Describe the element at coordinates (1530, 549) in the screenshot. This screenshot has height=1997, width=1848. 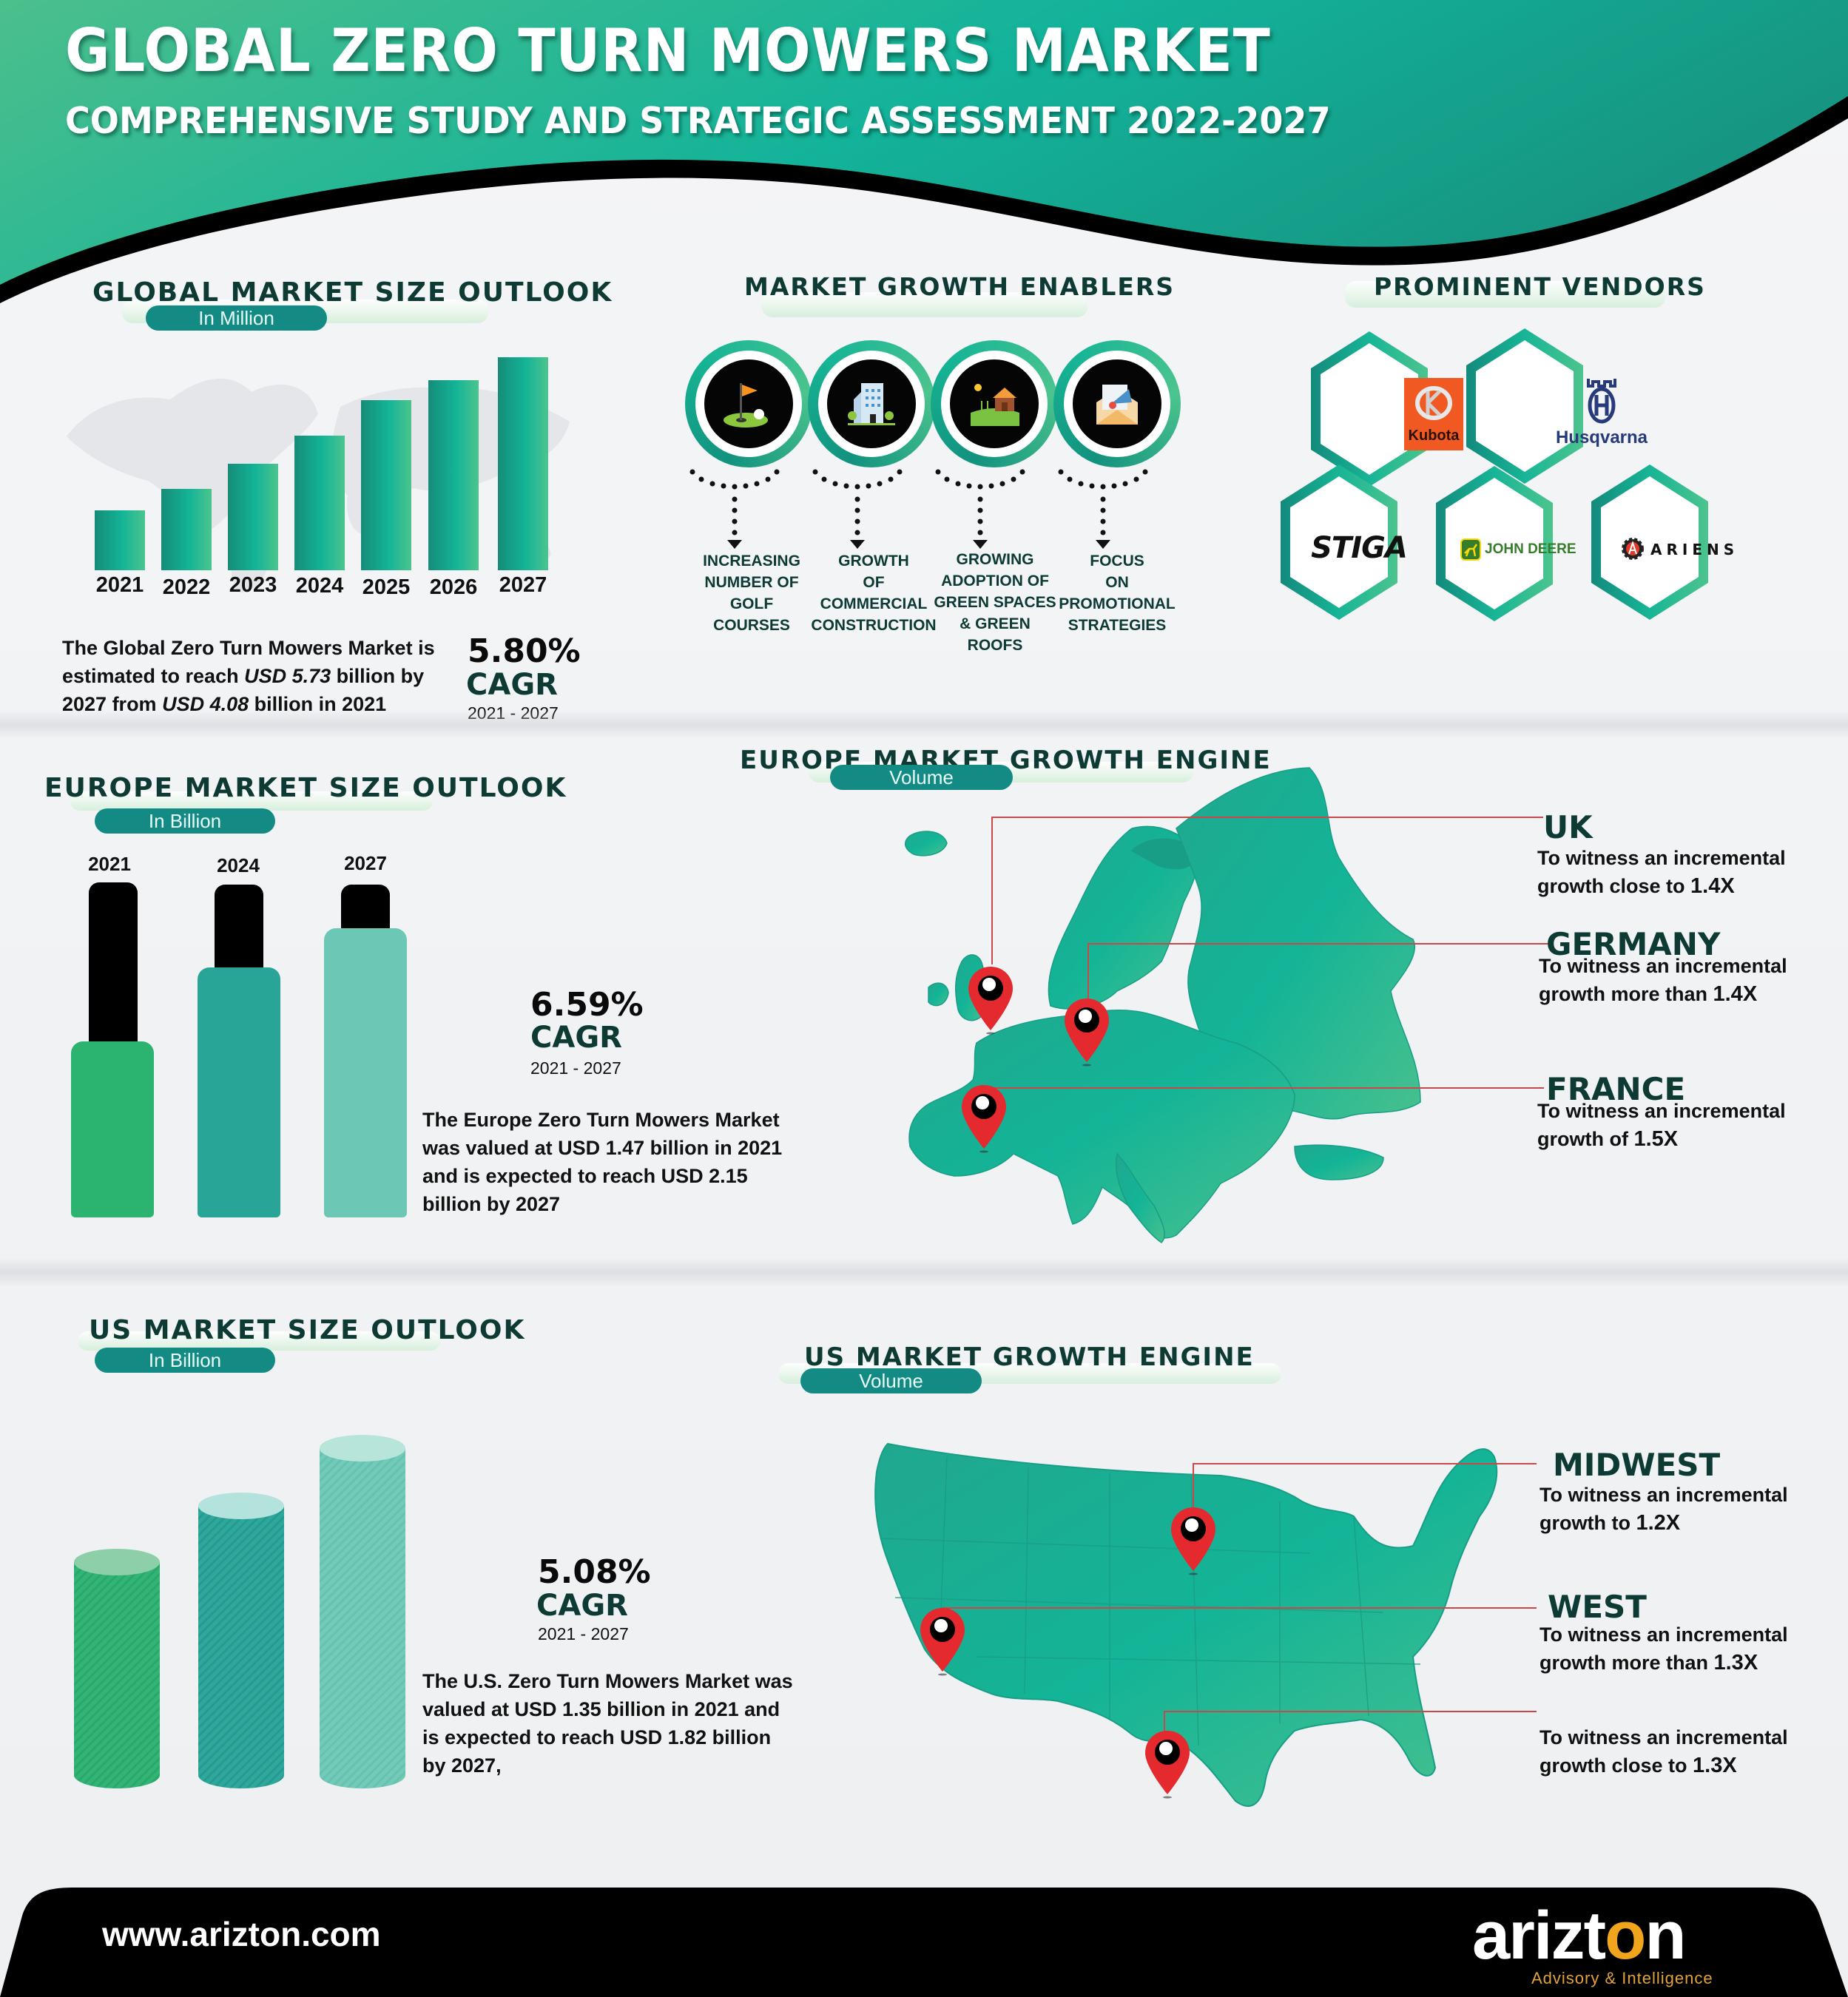
I see `vendor-name: JOHN DEERE` at that location.